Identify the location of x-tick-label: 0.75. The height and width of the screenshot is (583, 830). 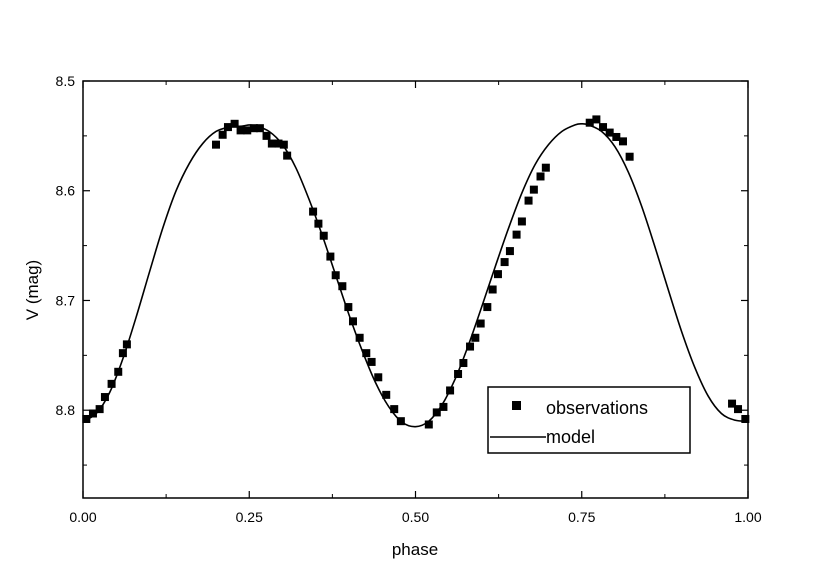
(581, 517).